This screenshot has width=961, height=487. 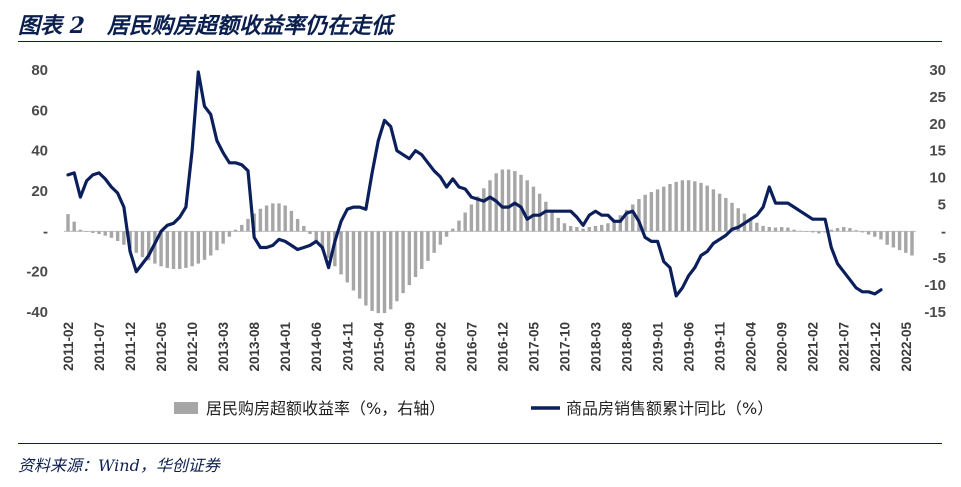 What do you see at coordinates (316, 347) in the screenshot?
I see `x-axis-tick: 2014-06` at bounding box center [316, 347].